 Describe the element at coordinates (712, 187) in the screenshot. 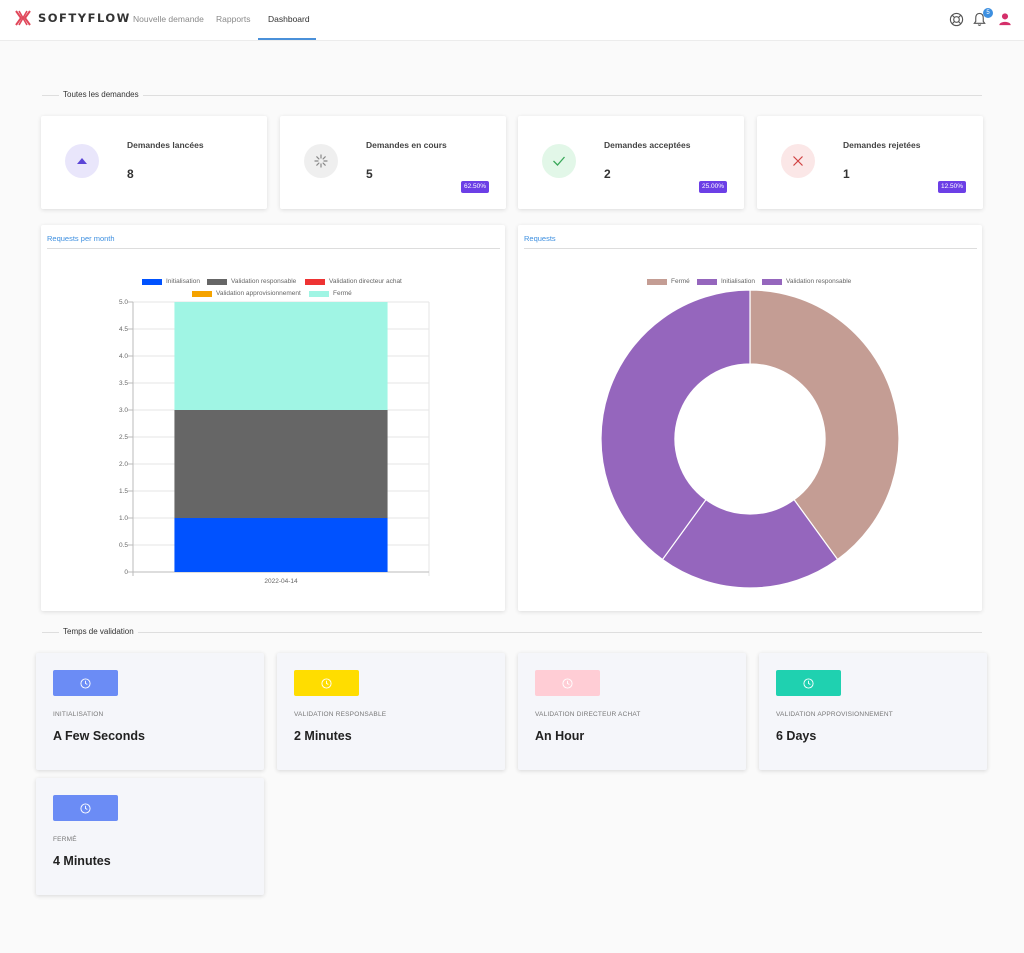

I see `stat-percentage-badge: 25.00%` at that location.